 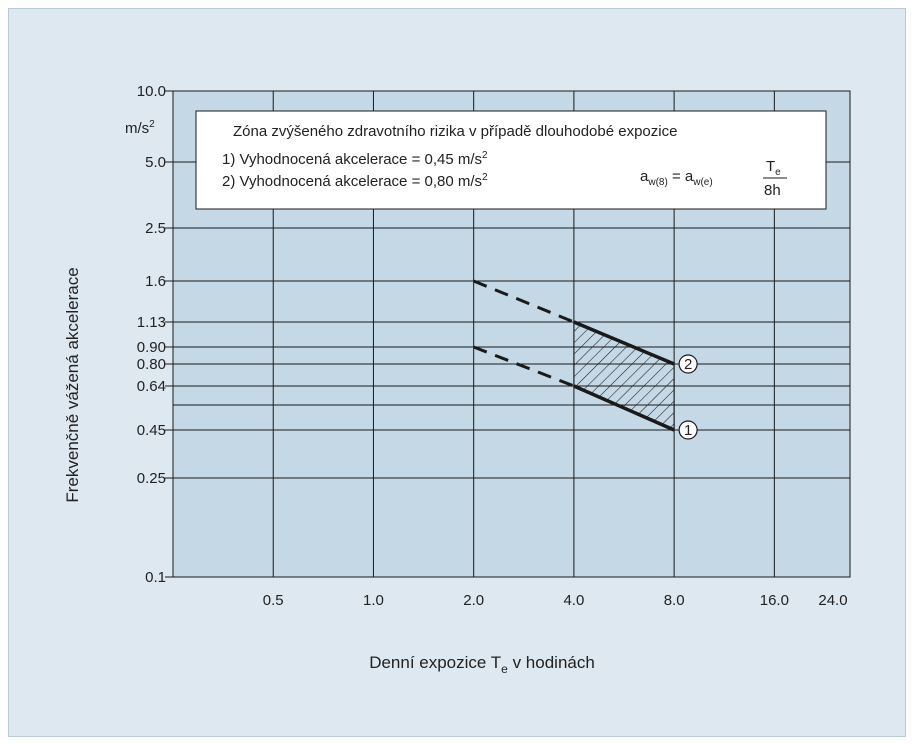 What do you see at coordinates (151, 334) in the screenshot?
I see `y-tick-labels: 10.0 5.0 2.5 1.6 1.13 0.900.80 0.64 0.45 0.25 0.1` at bounding box center [151, 334].